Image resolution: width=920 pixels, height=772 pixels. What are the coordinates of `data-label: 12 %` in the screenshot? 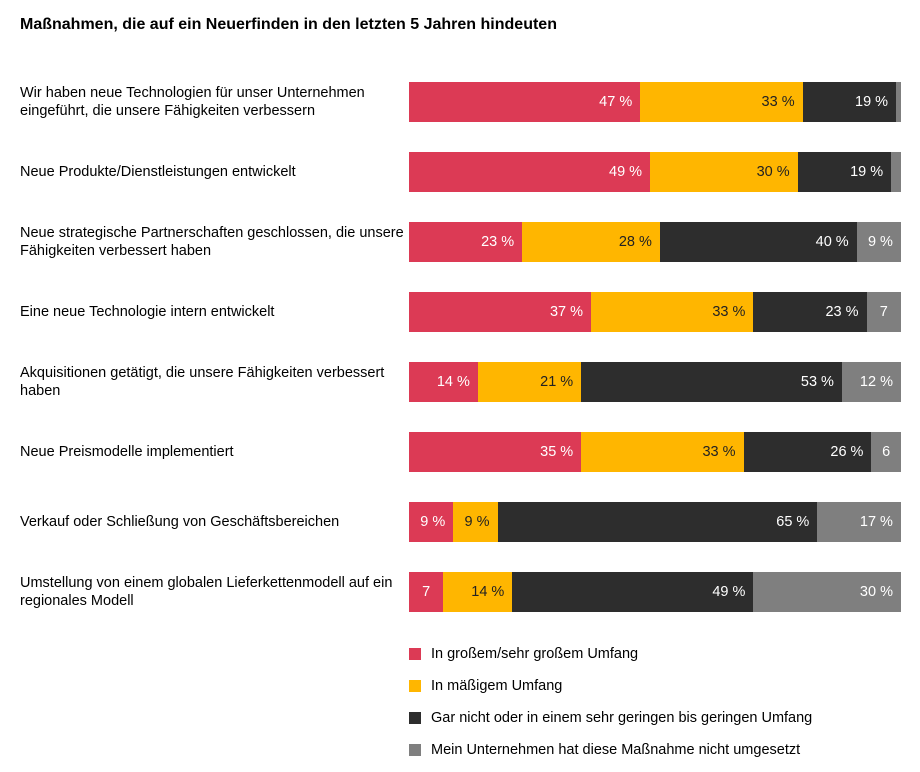 It's located at (876, 382).